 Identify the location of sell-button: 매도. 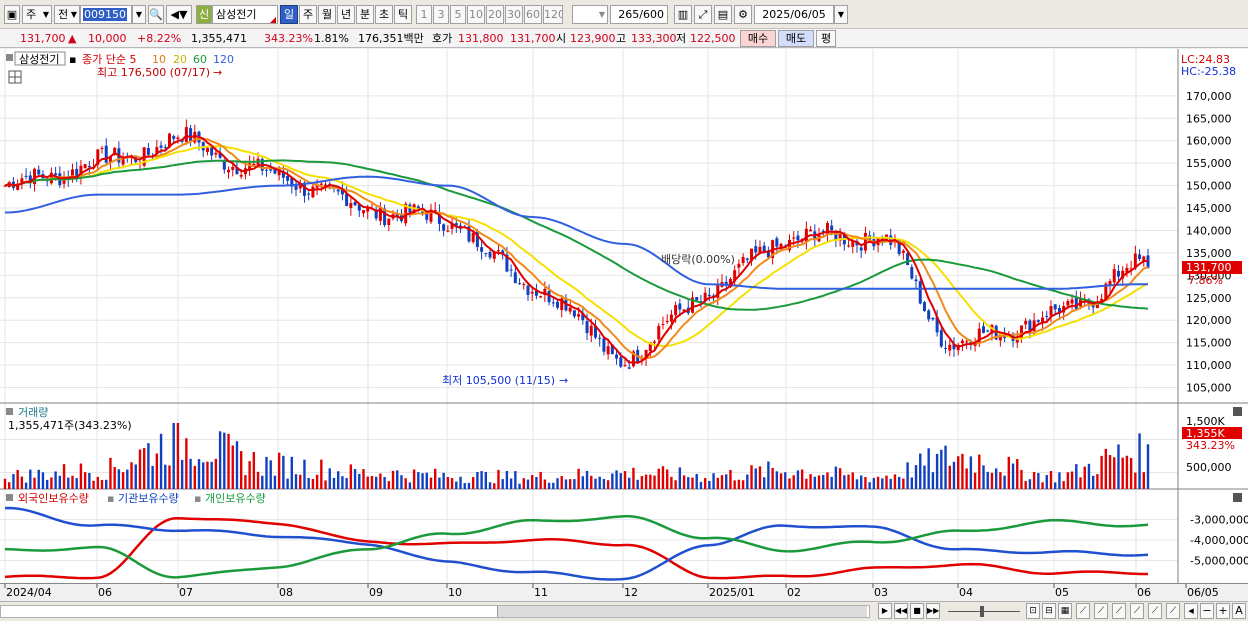
(796, 38).